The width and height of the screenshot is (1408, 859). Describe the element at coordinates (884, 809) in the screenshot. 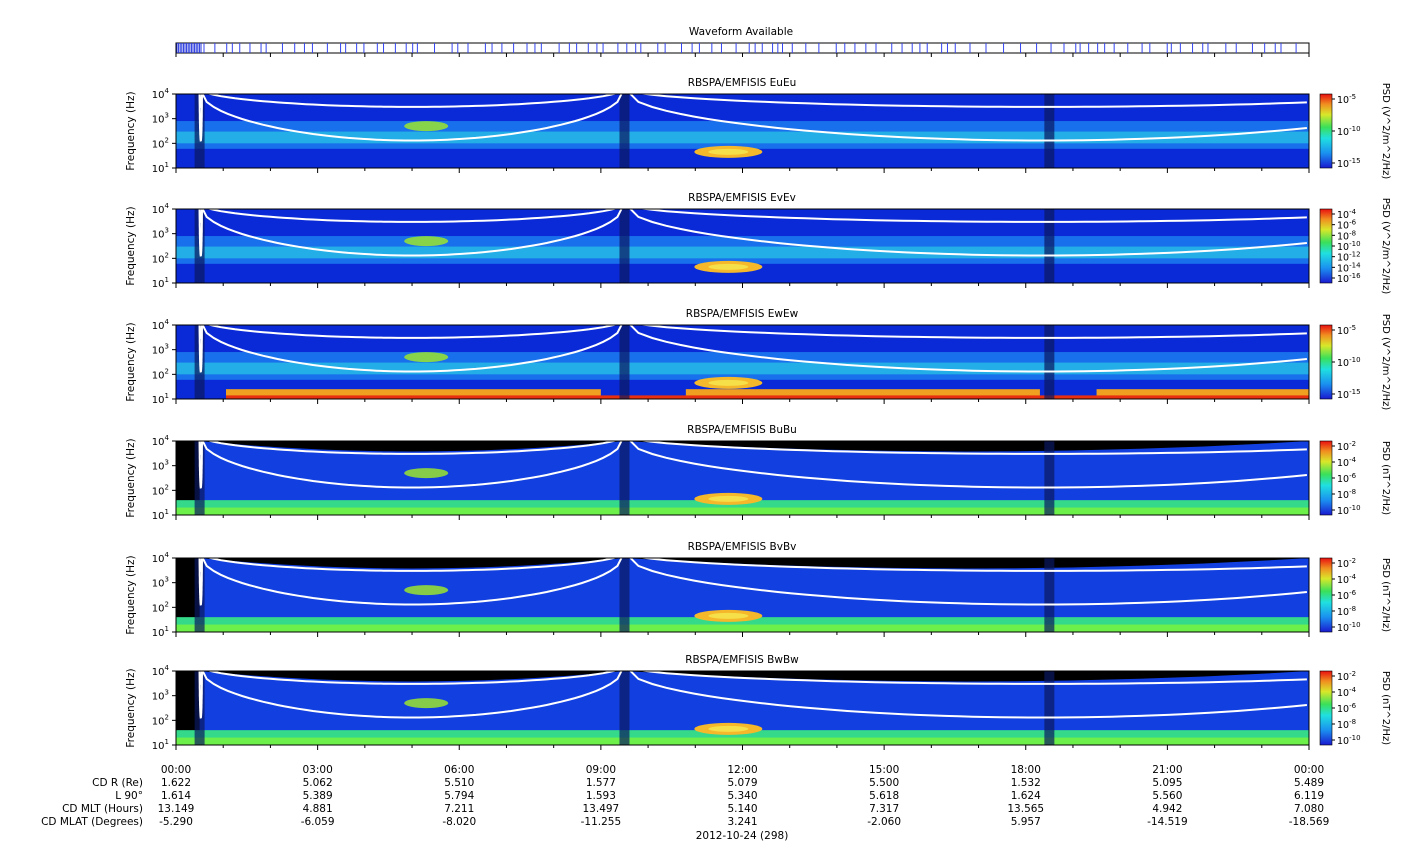

I see `ephemeris-value: 7.317` at that location.